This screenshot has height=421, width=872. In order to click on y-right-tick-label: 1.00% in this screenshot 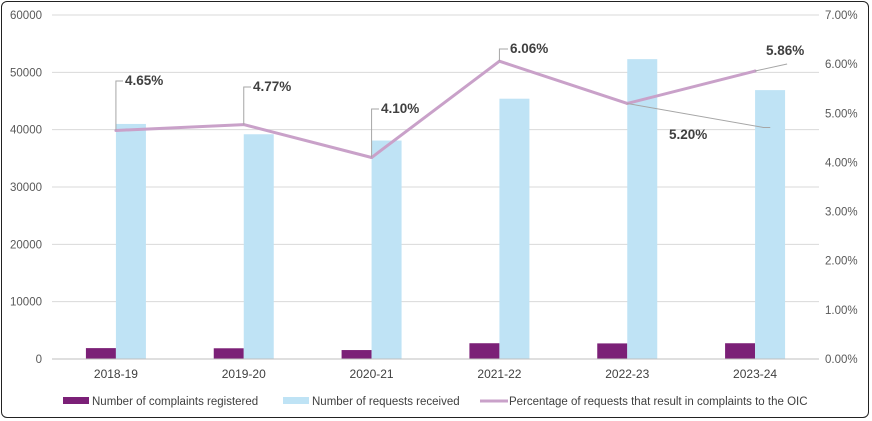, I will do `click(841, 311)`.